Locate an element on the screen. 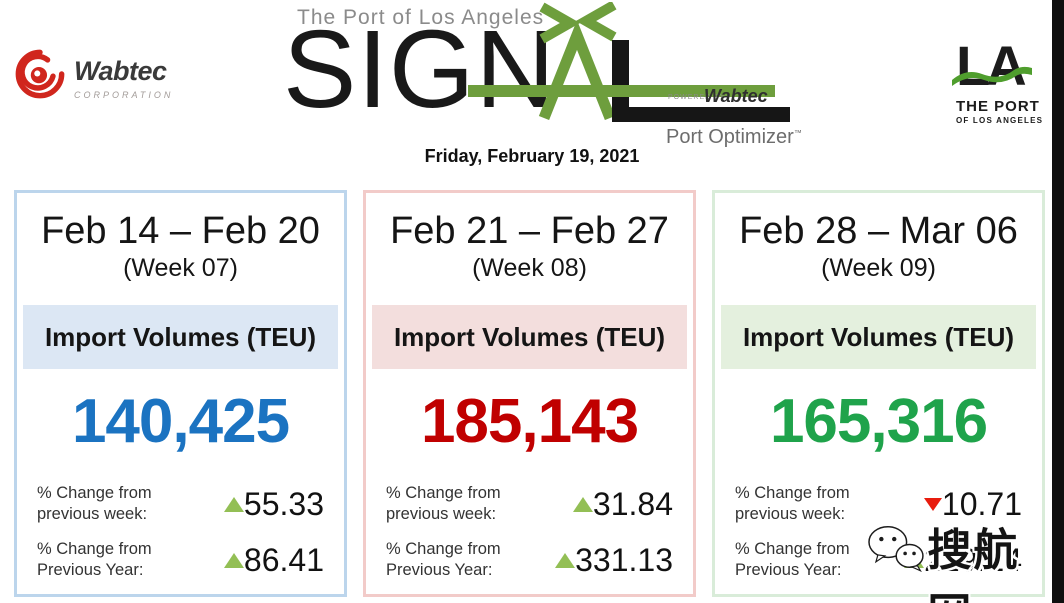  stat-value: 55.33 is located at coordinates (283, 503).